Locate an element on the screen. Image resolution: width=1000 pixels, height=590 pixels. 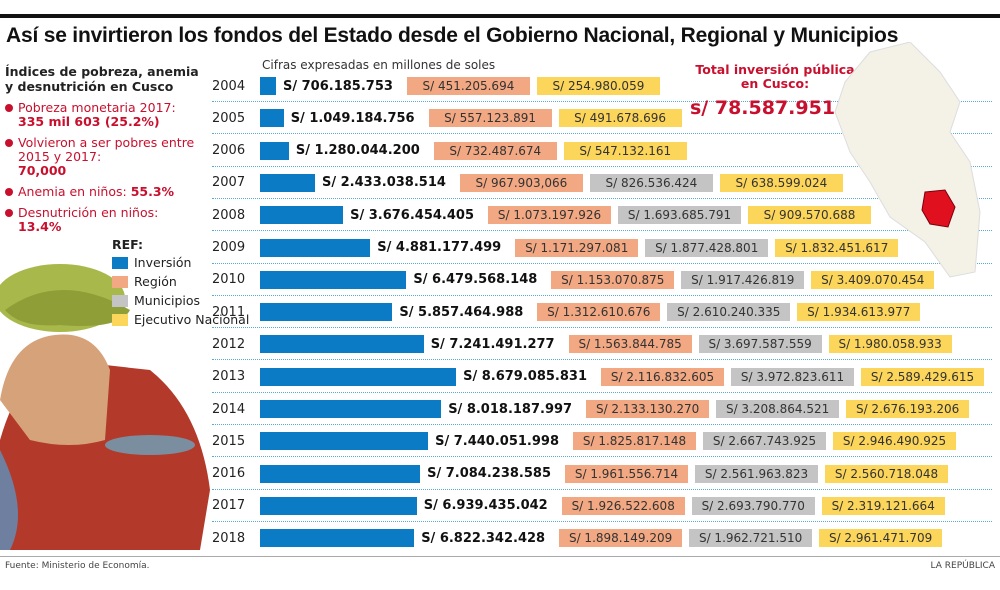
legend-label: Inversión is located at coordinates (163, 262).